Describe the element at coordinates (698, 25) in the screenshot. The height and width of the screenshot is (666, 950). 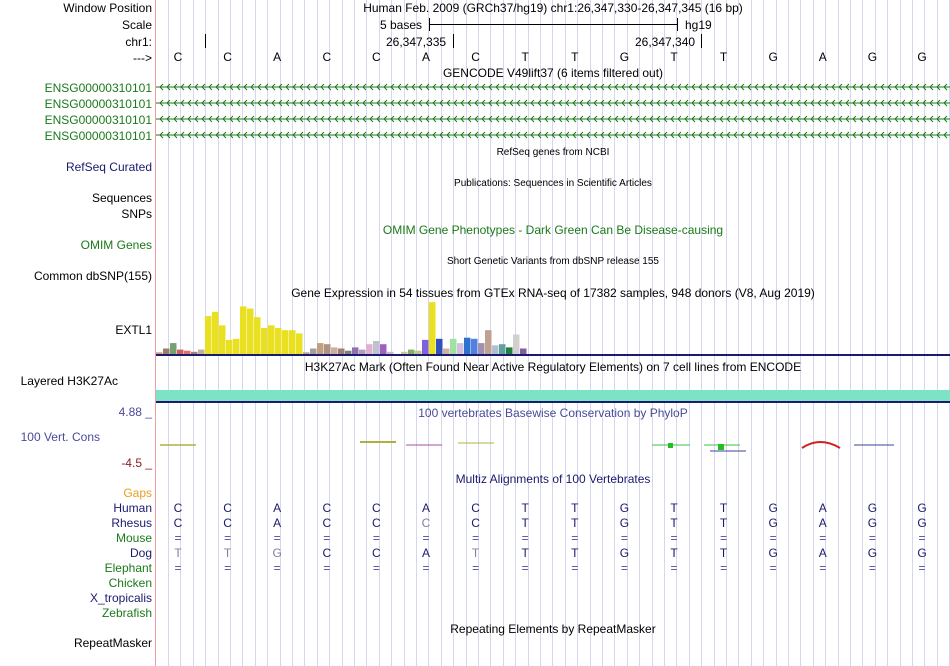
I see `assembly-text: hg19` at that location.